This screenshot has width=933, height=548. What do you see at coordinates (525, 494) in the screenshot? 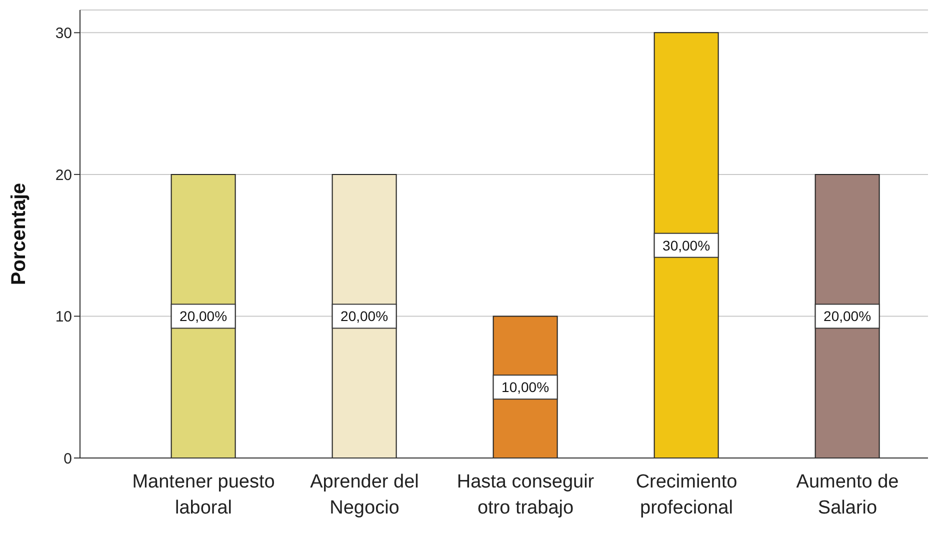
I see `x-tick-label: Hasta conseguir otro trabajo` at bounding box center [525, 494].